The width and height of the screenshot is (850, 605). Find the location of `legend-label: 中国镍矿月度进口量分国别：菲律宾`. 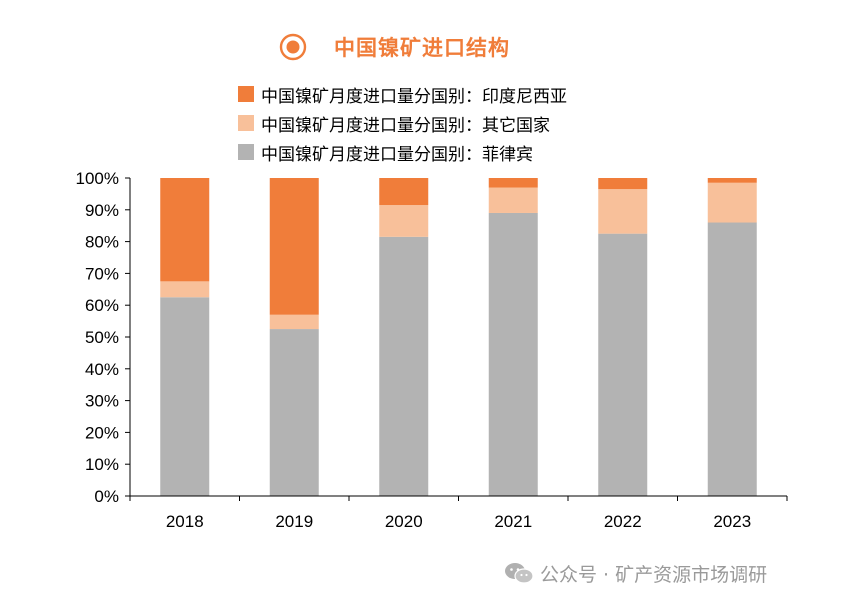

legend-label: 中国镍矿月度进口量分国别：菲律宾 is located at coordinates (397, 155).